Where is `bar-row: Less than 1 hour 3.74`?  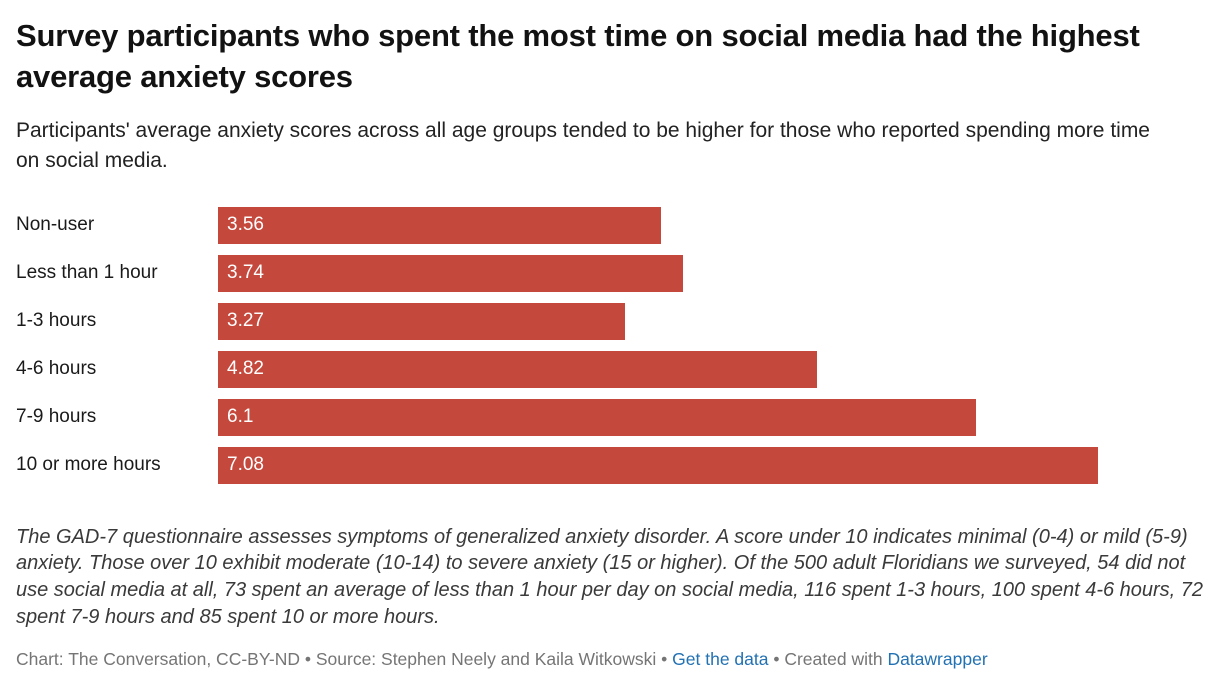 bar-row: Less than 1 hour 3.74 is located at coordinates (610, 273).